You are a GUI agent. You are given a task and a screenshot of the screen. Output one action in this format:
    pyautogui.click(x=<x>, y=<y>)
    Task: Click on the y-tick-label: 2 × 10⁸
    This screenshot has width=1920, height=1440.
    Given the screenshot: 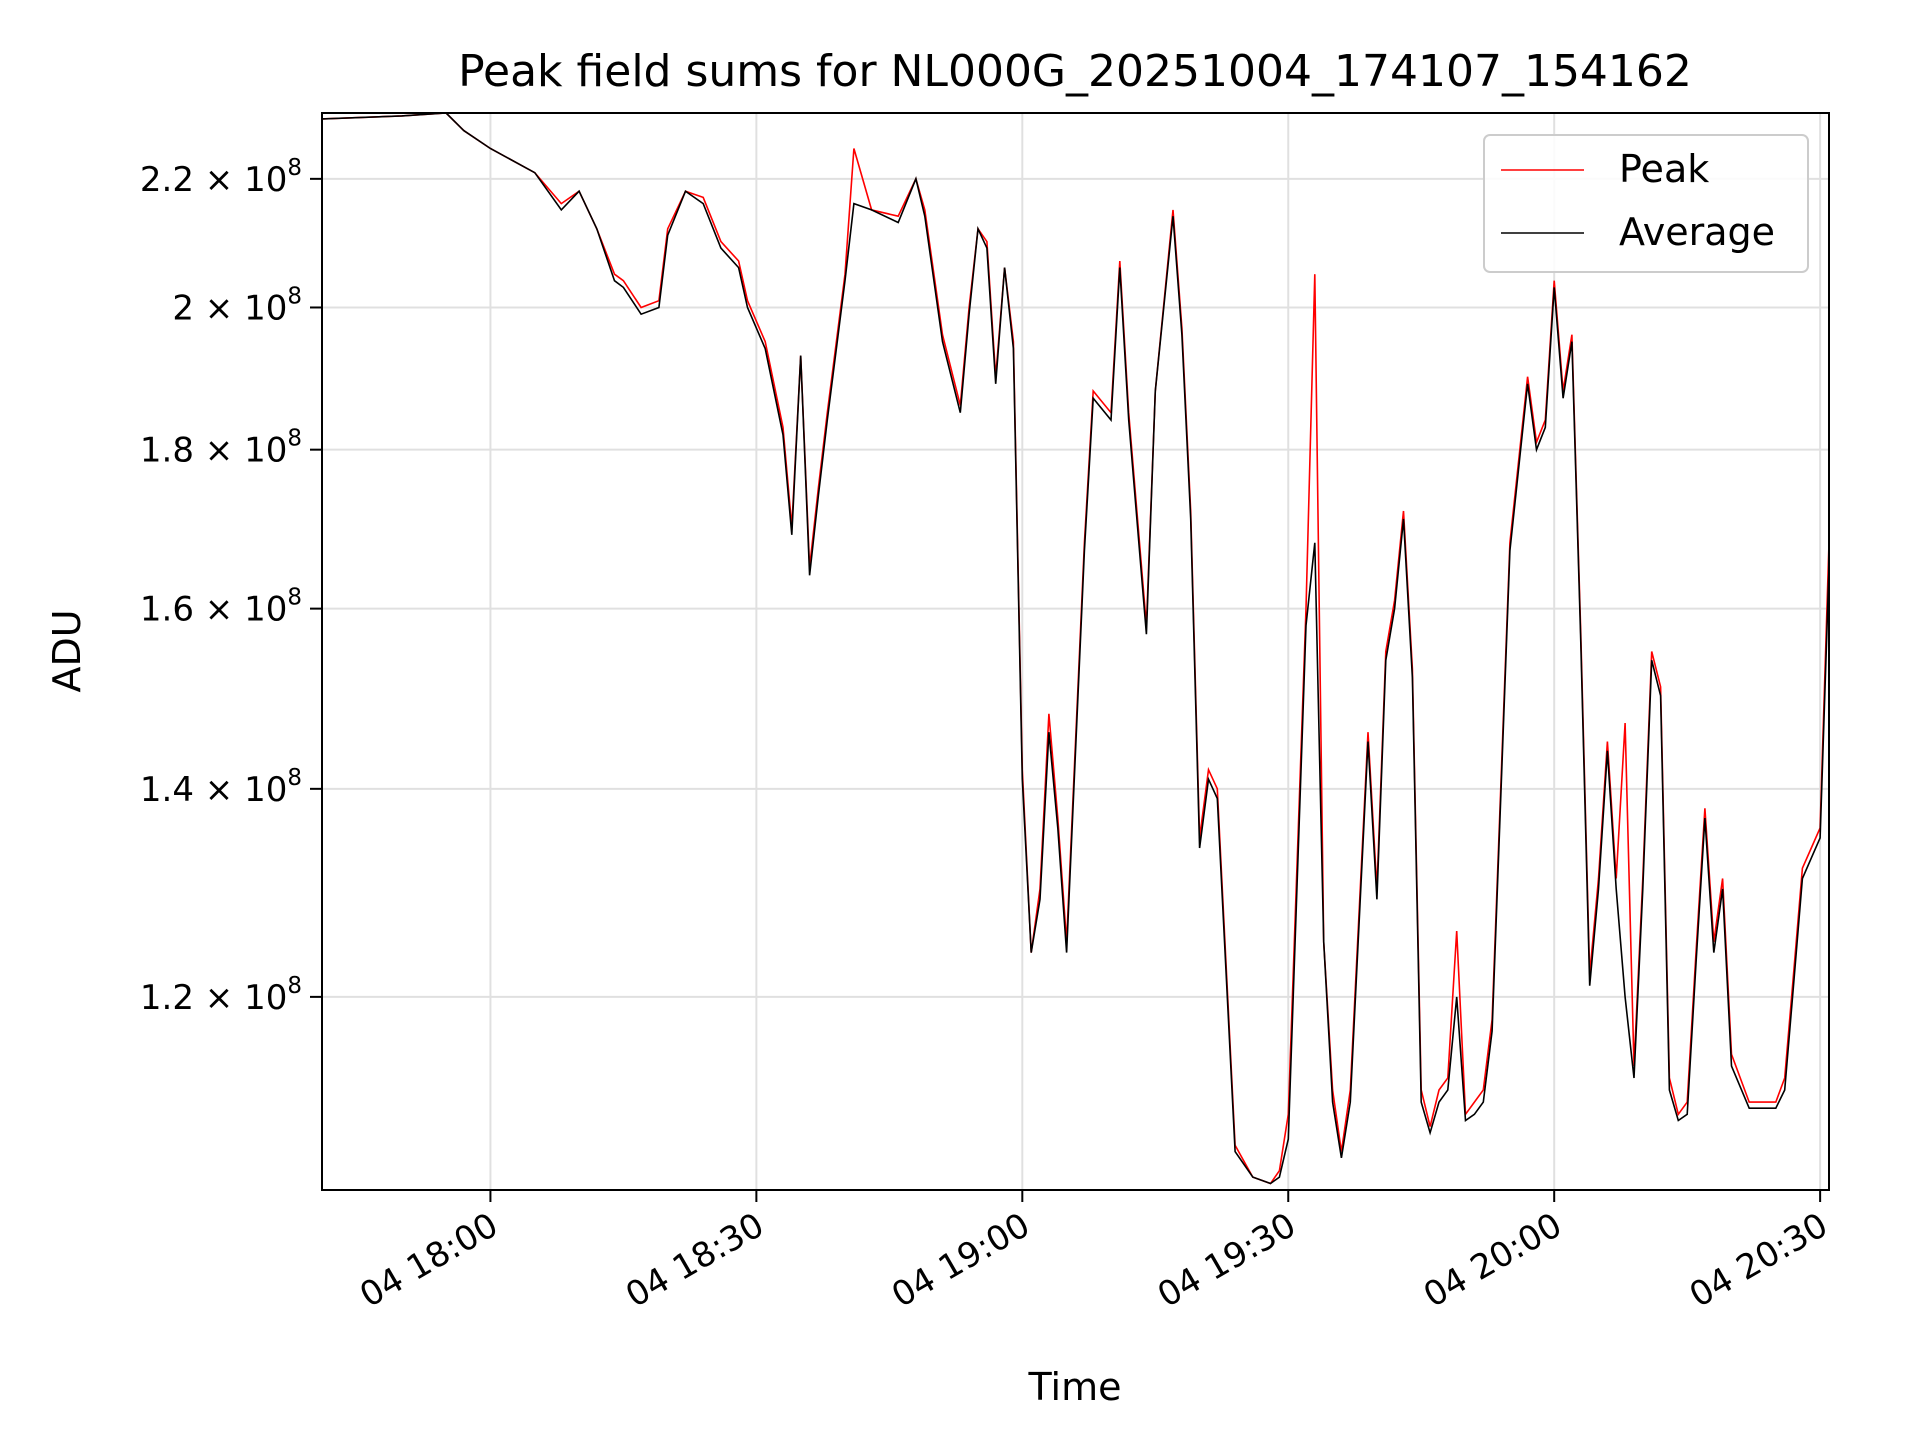 What is the action you would take?
    pyautogui.click(x=237, y=305)
    